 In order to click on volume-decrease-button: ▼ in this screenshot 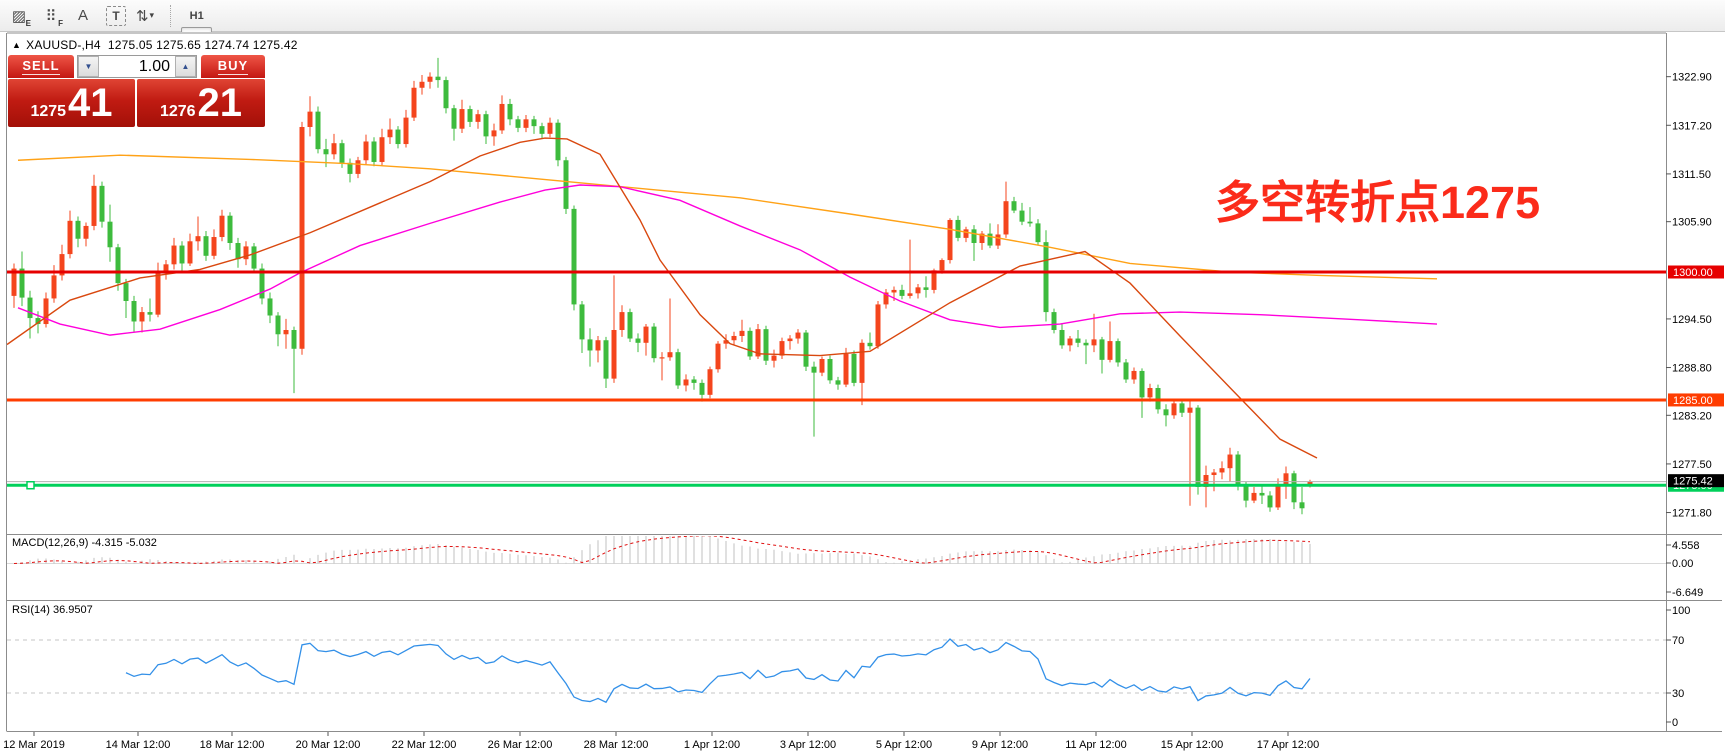, I will do `click(88, 66)`.